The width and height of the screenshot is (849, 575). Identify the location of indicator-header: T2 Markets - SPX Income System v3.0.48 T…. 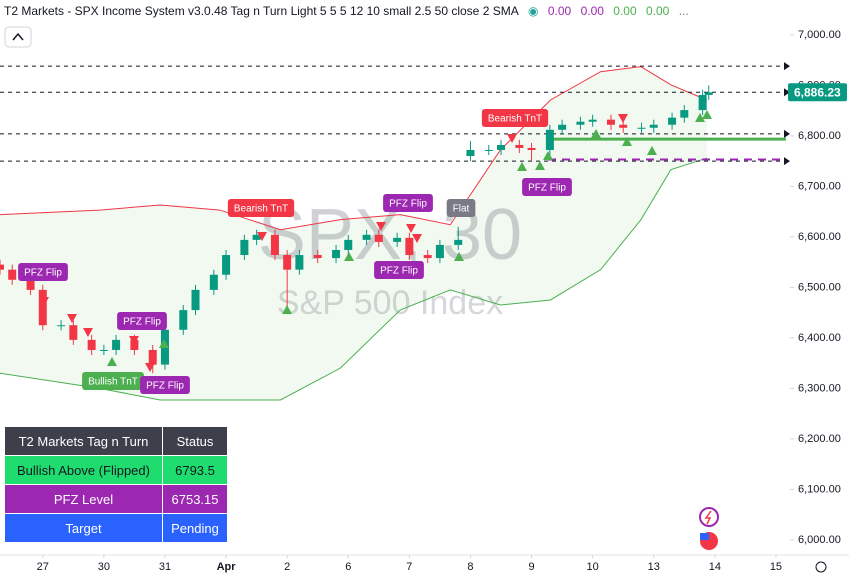
(349, 11).